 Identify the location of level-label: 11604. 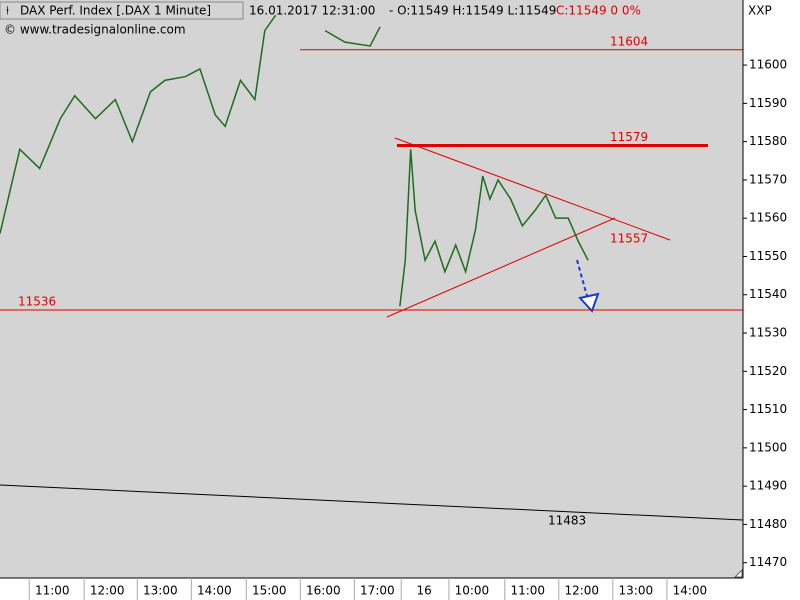
(629, 41).